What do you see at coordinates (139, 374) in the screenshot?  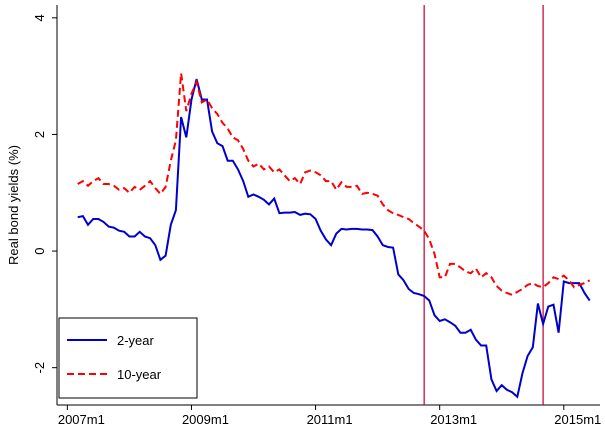 I see `legend-label: 10-year` at bounding box center [139, 374].